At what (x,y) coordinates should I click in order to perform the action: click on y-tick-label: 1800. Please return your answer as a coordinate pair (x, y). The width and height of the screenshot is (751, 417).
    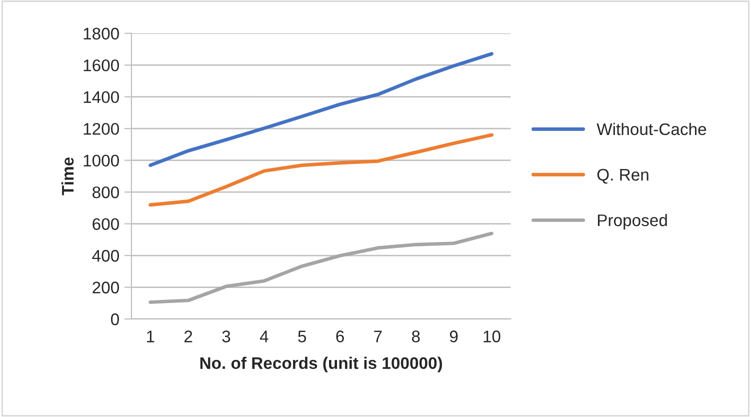
    Looking at the image, I should click on (101, 34).